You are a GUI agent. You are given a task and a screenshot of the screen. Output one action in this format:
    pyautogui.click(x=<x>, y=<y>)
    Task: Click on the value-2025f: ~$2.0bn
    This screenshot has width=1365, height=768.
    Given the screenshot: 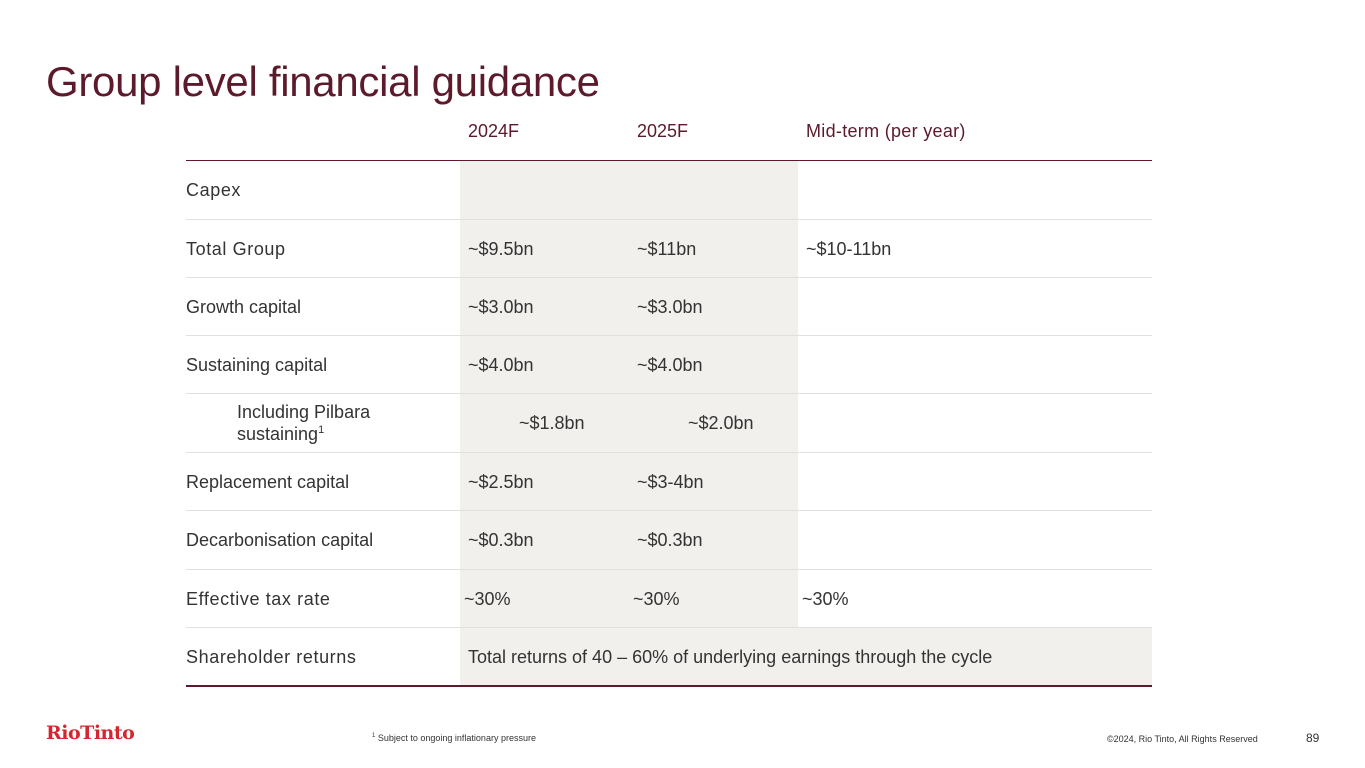 What is the action you would take?
    pyautogui.click(x=721, y=422)
    